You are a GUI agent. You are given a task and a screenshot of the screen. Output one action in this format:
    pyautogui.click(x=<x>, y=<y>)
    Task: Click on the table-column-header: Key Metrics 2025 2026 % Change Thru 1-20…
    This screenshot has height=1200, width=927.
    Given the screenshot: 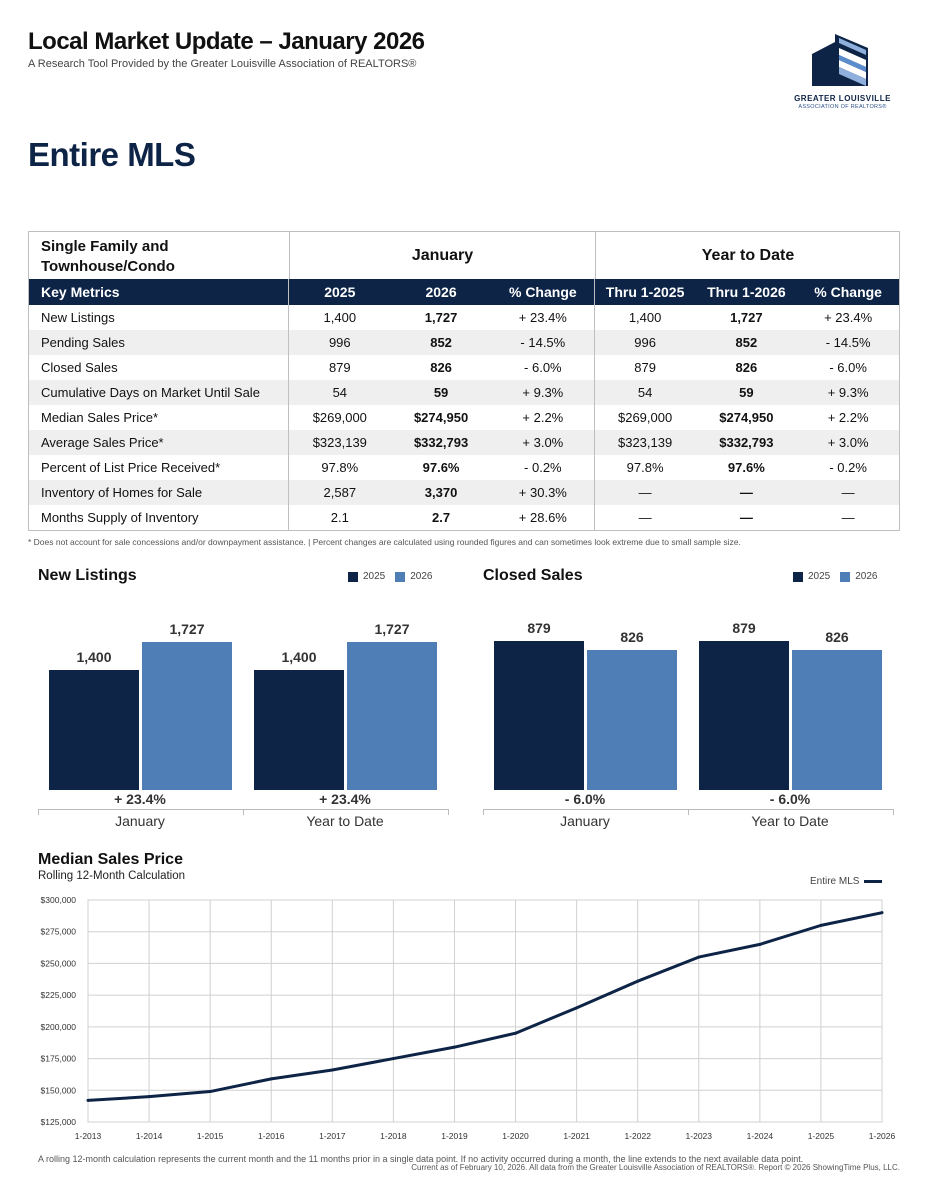 What is the action you would take?
    pyautogui.click(x=464, y=292)
    